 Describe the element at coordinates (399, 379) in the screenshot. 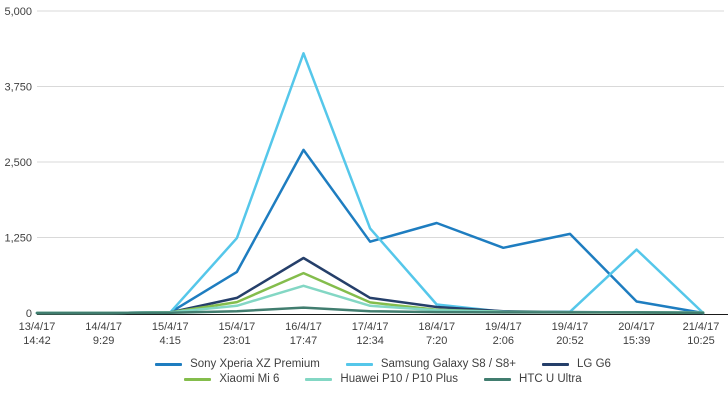

I see `legend-label: Huawei P10 / P10 Plus` at that location.